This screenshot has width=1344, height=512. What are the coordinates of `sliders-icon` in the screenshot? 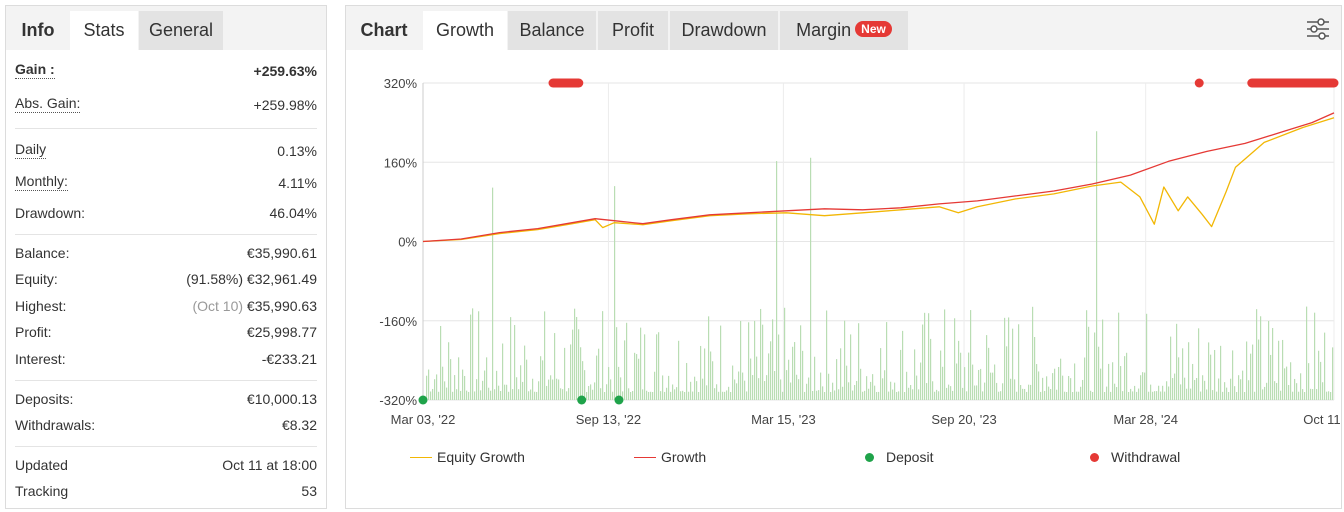 It's located at (1318, 29).